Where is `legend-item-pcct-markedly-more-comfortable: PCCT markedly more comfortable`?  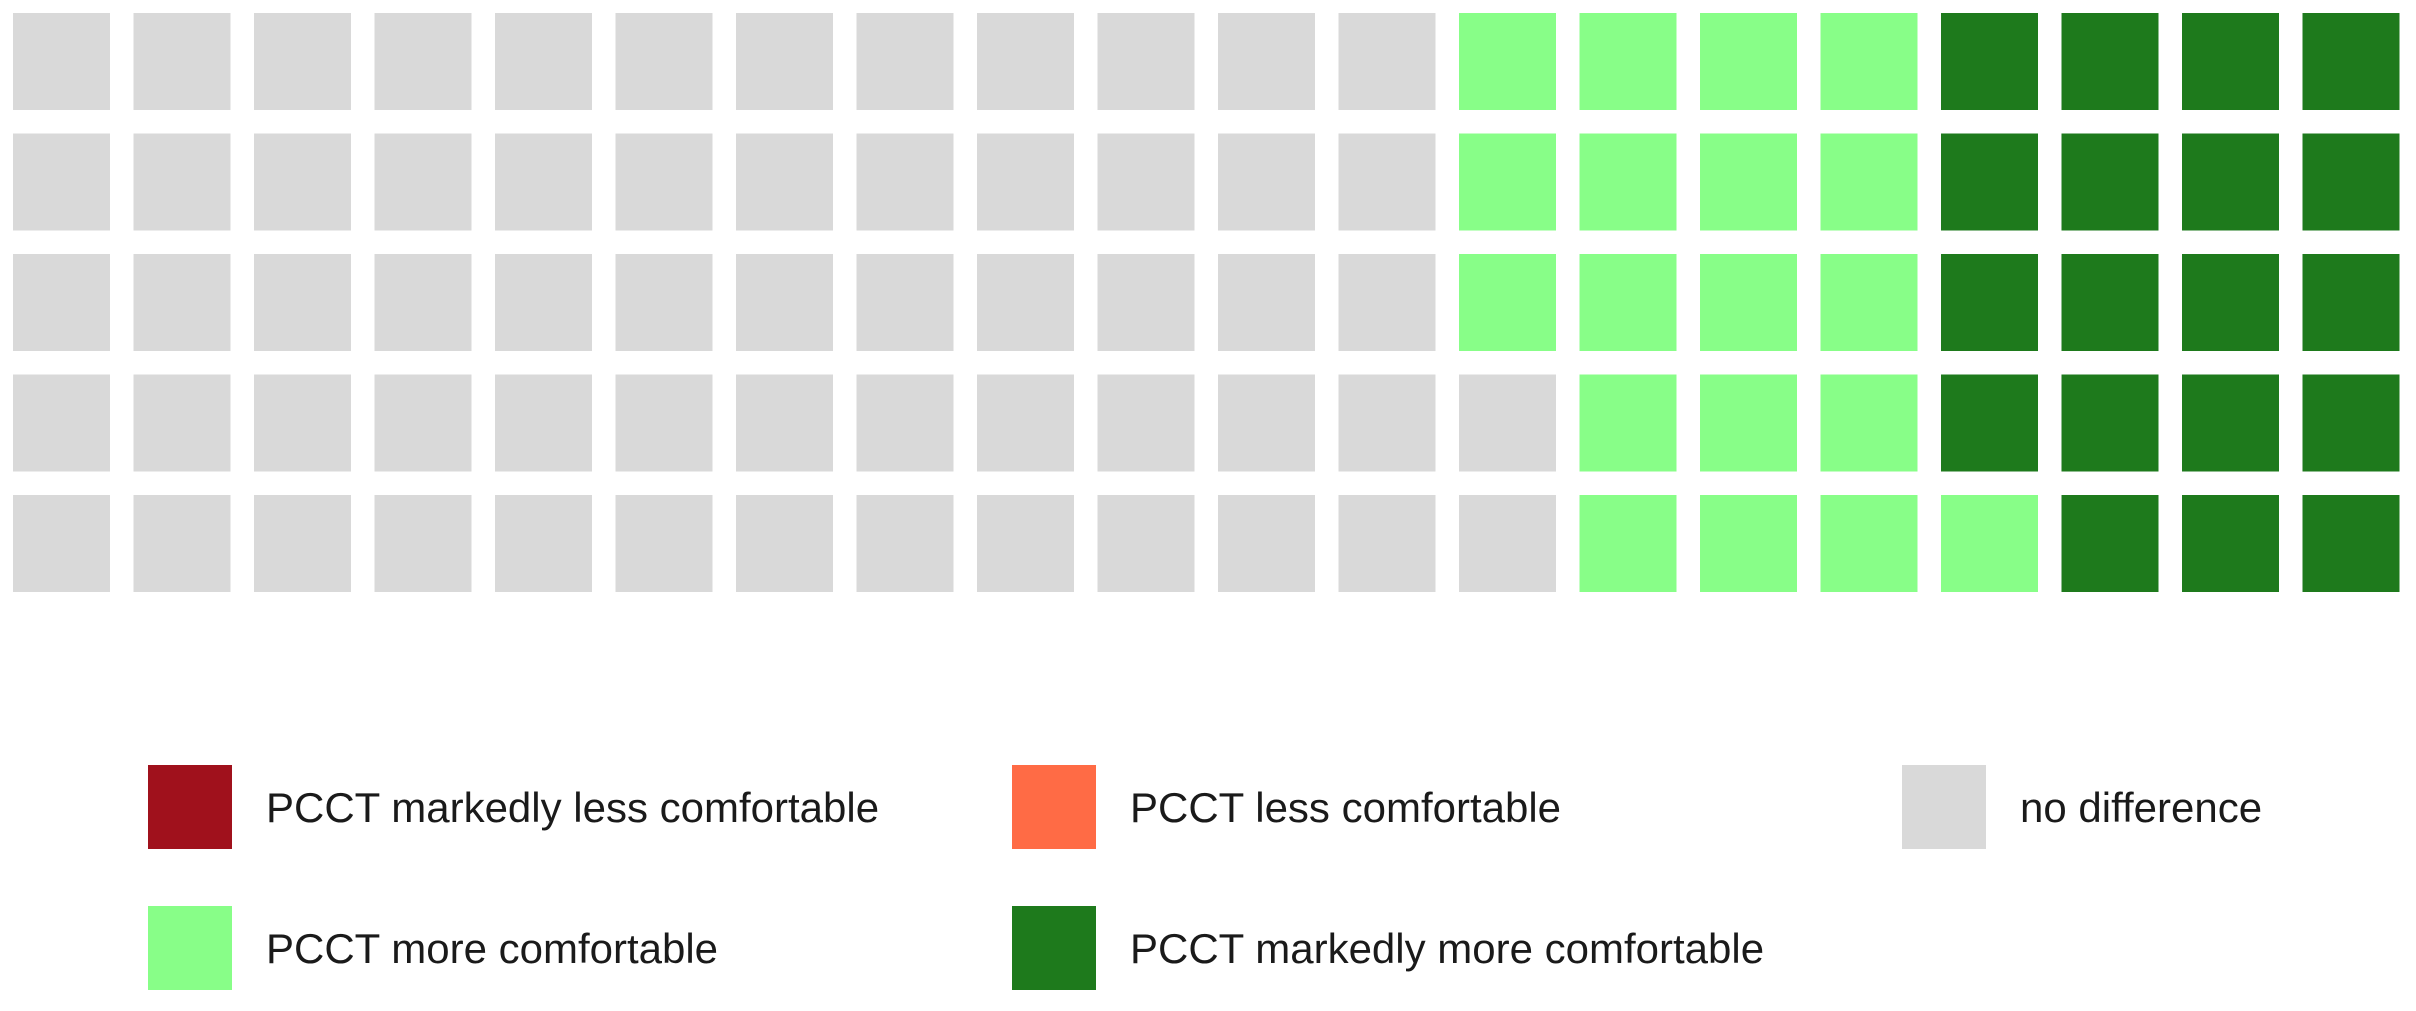 legend-item-pcct-markedly-more-comfortable: PCCT markedly more comfortable is located at coordinates (1388, 948).